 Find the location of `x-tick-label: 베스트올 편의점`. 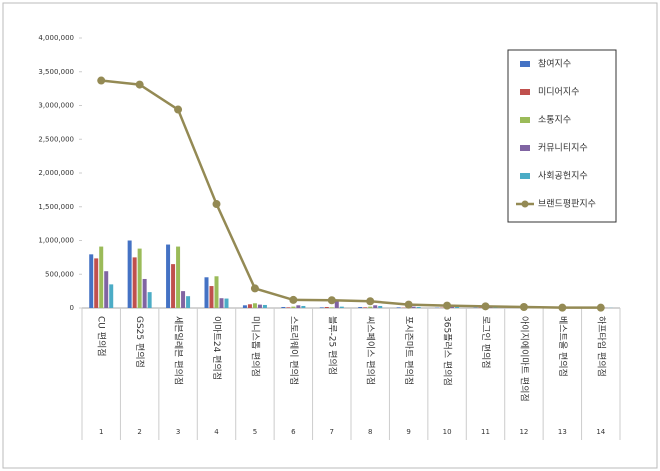

x-tick-label: 베스트올 편의점 is located at coordinates (563, 346).